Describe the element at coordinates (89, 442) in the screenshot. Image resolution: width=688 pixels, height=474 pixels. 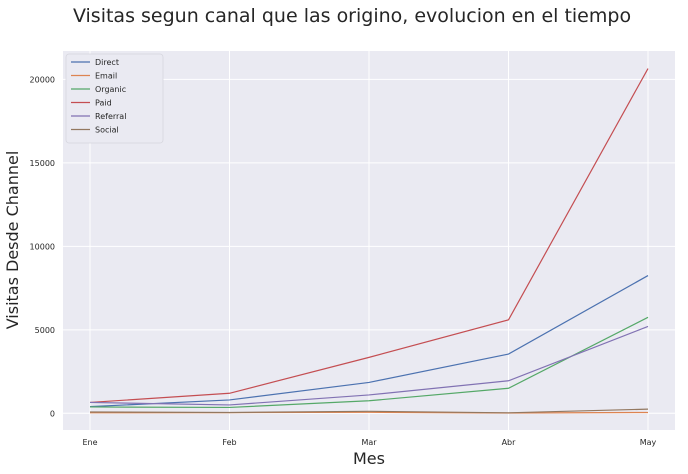
I see `x-tick-label: Ene` at that location.